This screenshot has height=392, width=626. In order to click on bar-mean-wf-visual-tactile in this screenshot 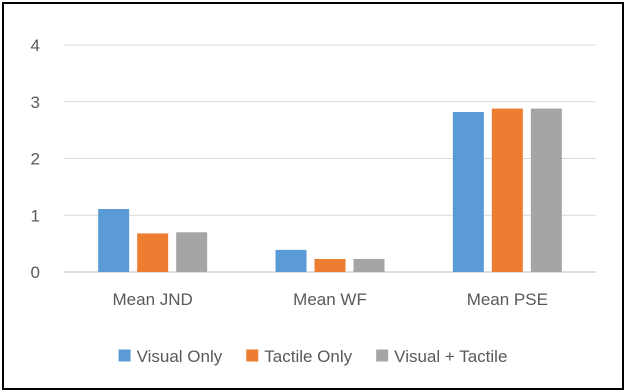, I will do `click(369, 265)`.